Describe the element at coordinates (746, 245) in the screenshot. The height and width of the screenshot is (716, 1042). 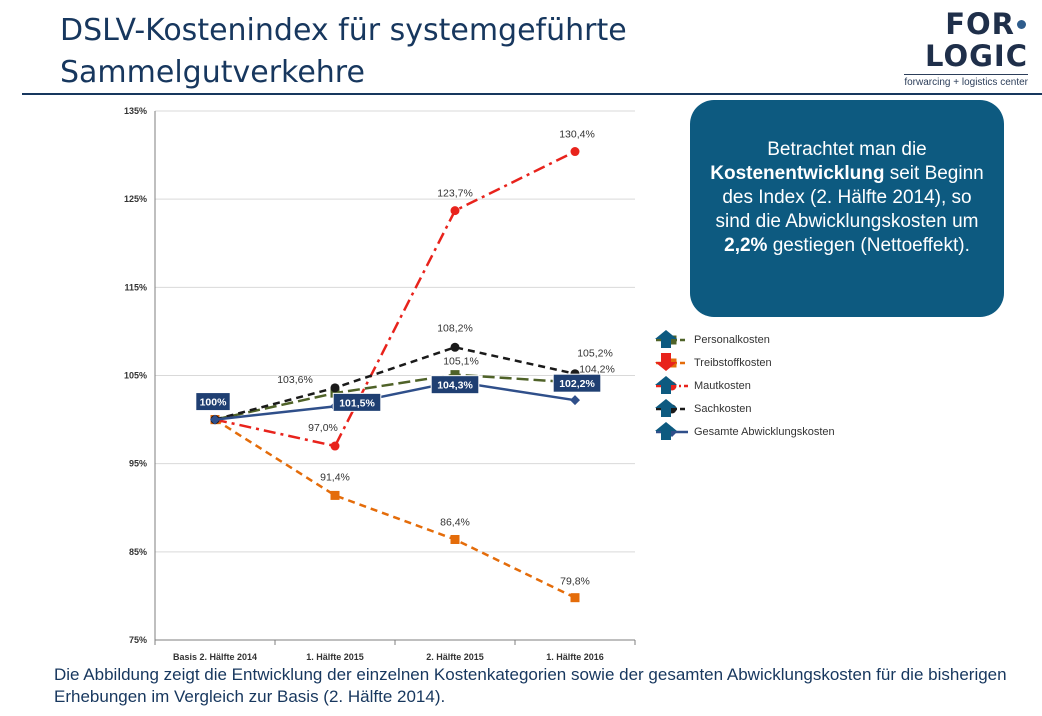
I see `callout-bold-2: 2,2%` at that location.